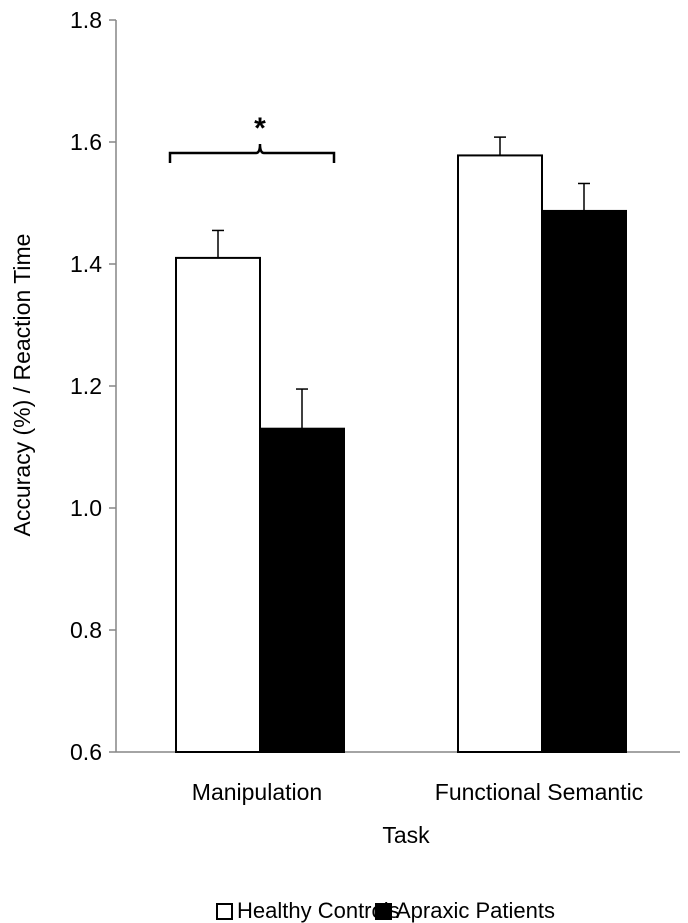  Describe the element at coordinates (86, 142) in the screenshot. I see `y-tick-label: 1.6` at that location.